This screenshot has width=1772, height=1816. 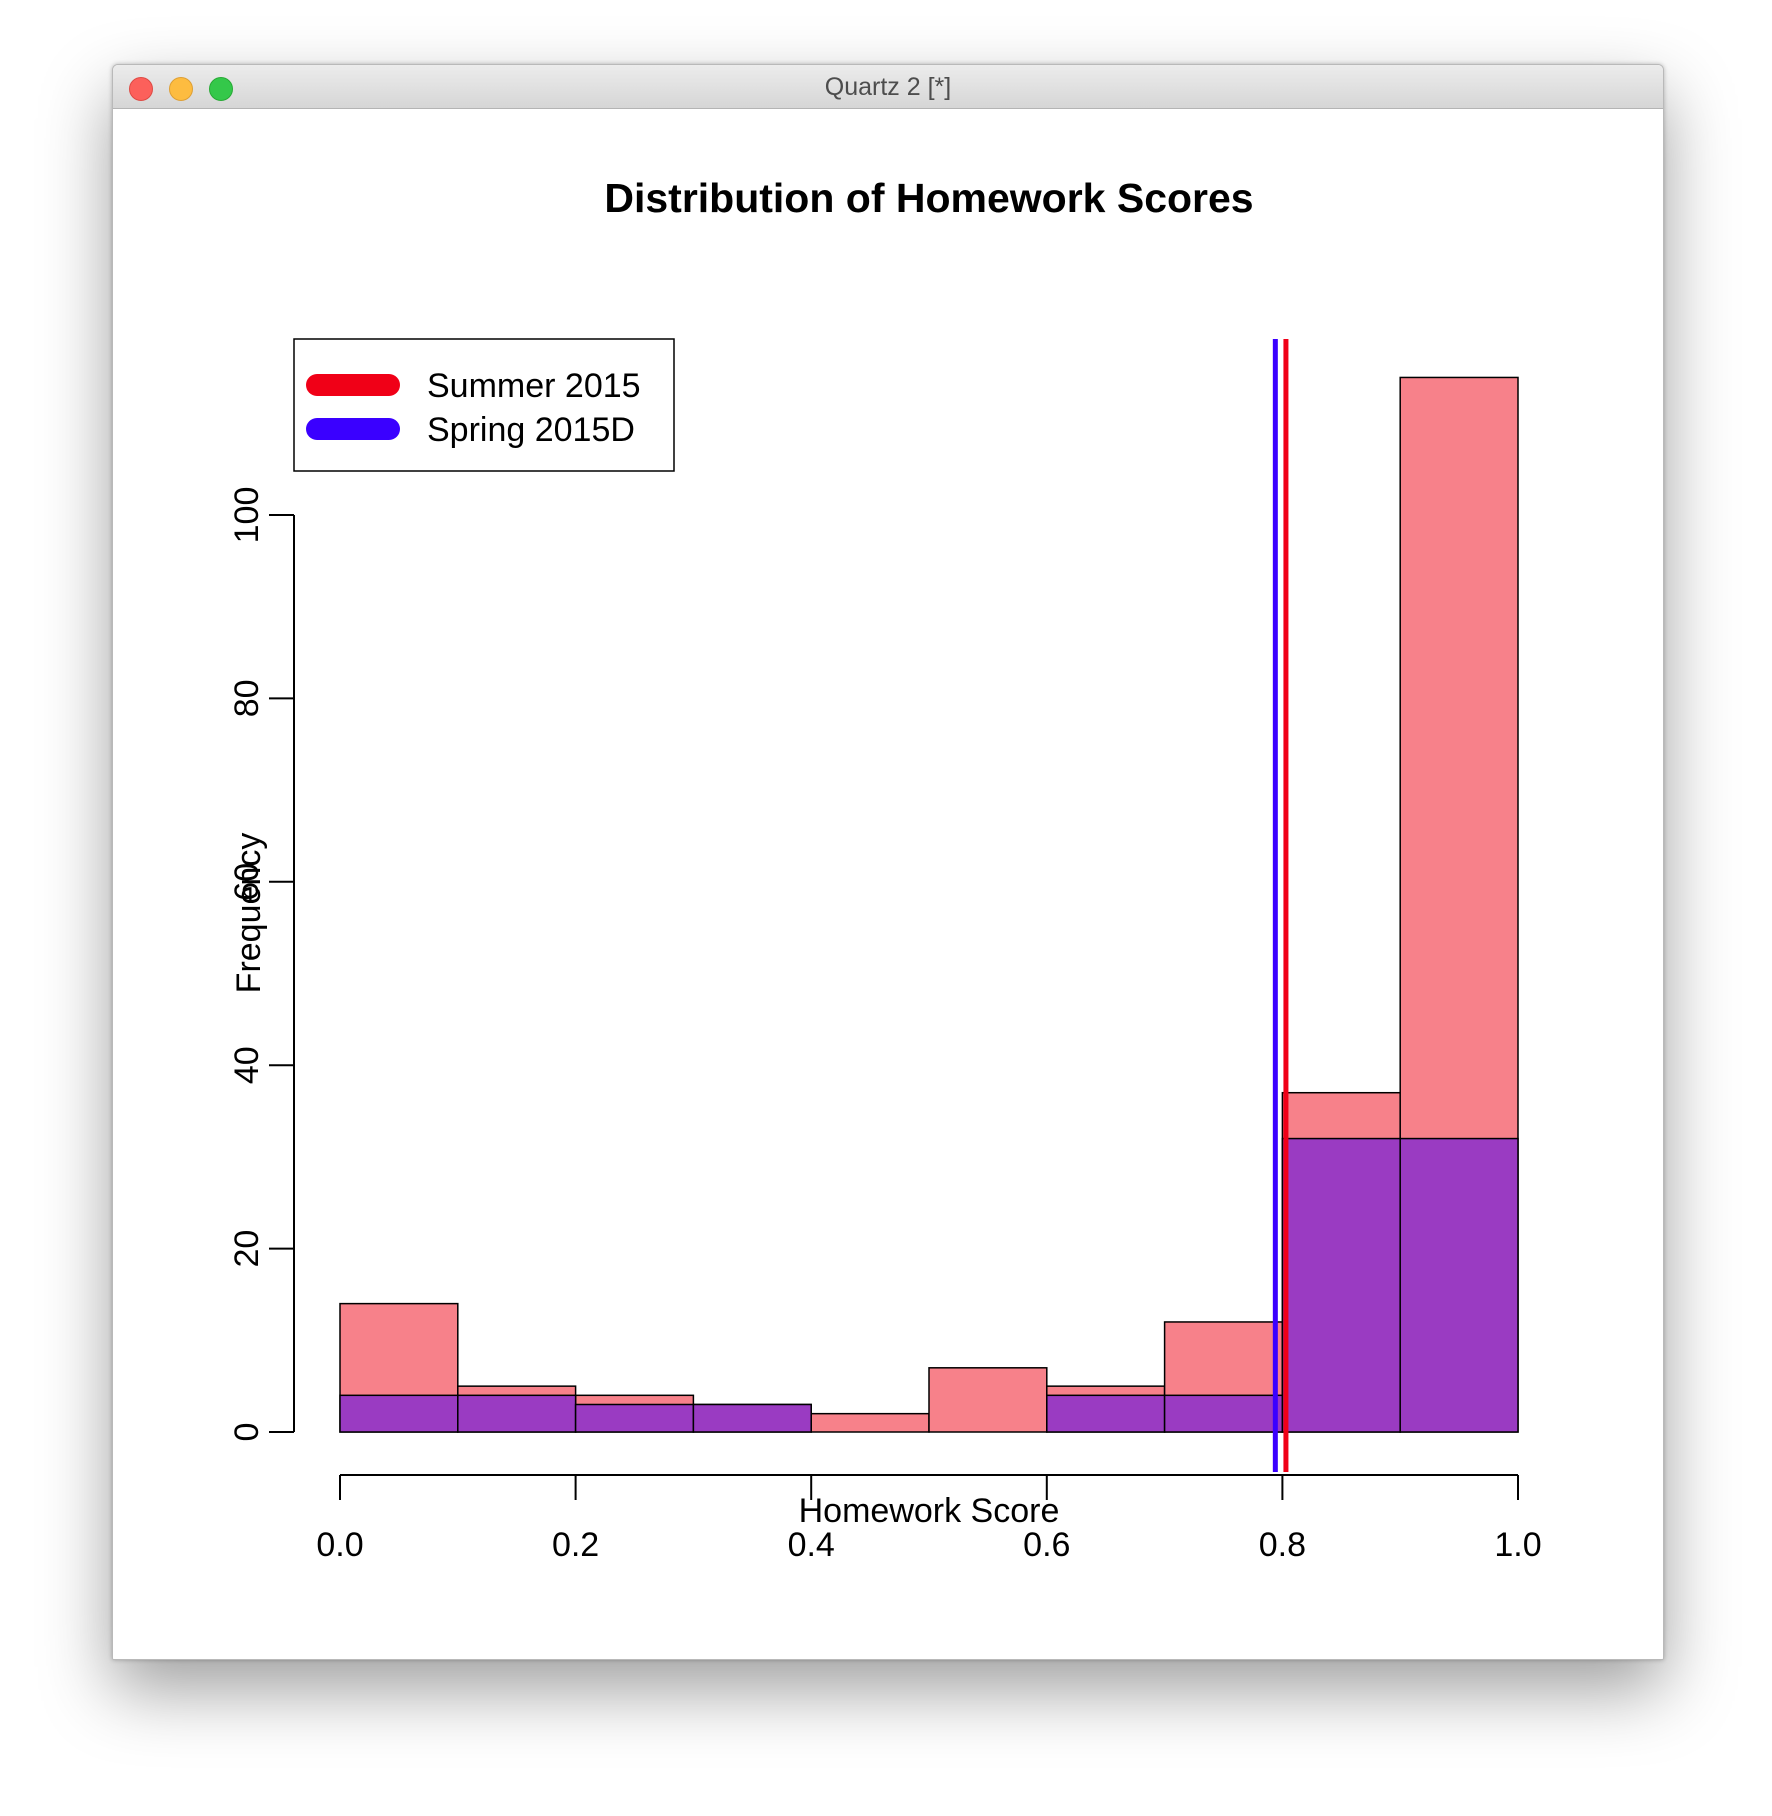 I want to click on y-tick-label-4: 80, so click(x=247, y=698).